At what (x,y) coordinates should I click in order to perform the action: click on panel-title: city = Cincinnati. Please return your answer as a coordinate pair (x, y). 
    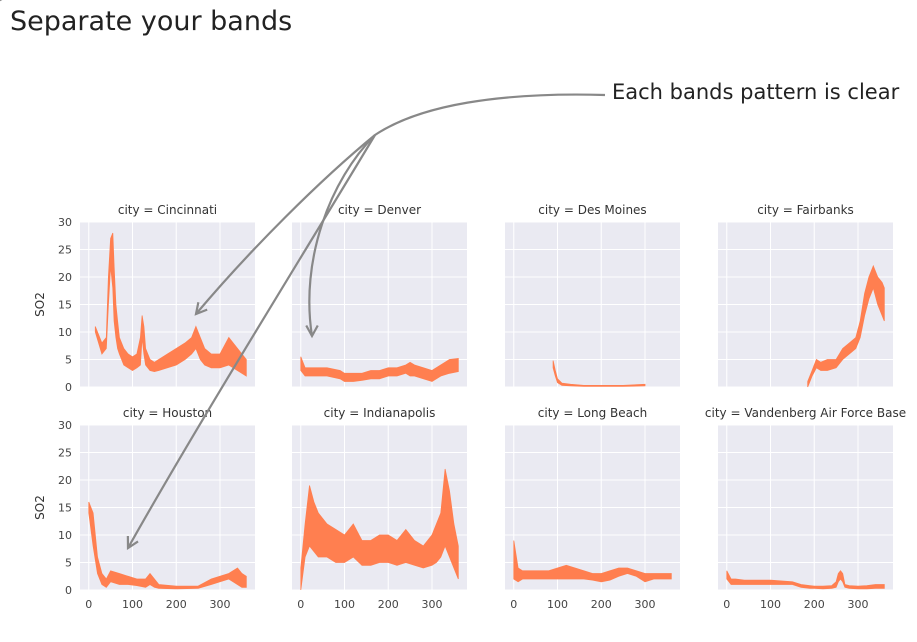
    Looking at the image, I should click on (167, 210).